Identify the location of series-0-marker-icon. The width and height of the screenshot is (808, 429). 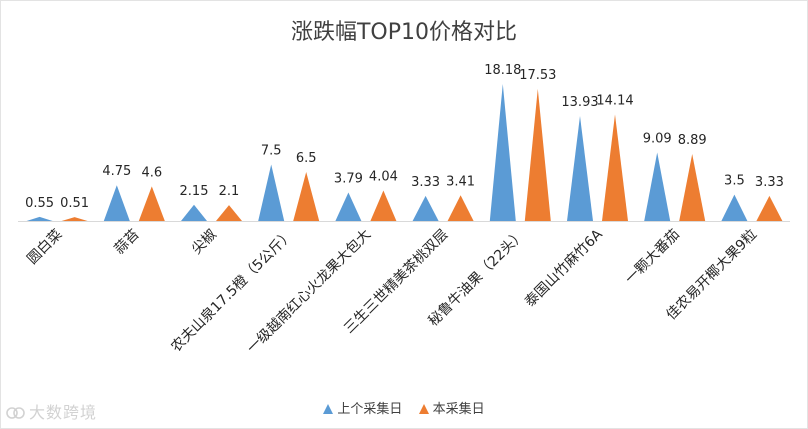
(328, 409).